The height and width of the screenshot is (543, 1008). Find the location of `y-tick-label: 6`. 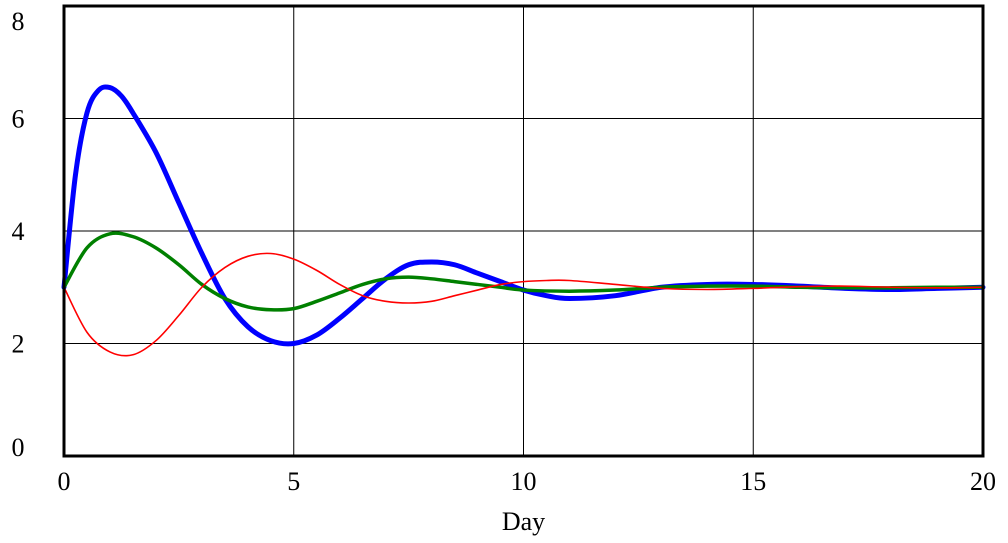

y-tick-label: 6 is located at coordinates (18, 119).